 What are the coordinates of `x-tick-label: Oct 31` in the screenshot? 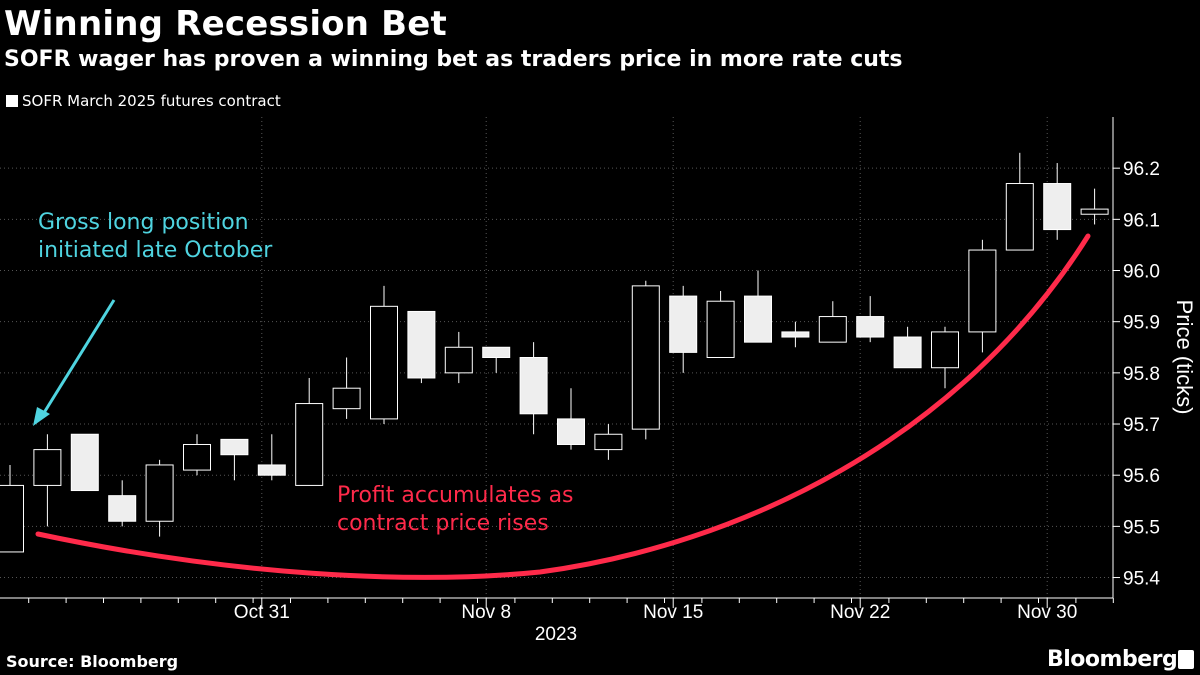 It's located at (262, 612).